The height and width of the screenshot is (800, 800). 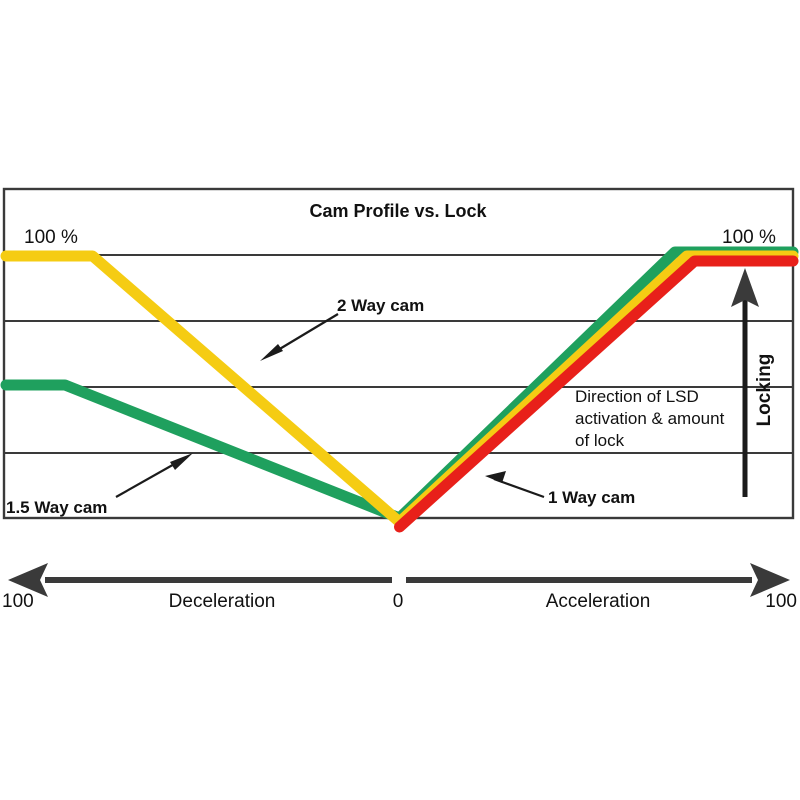 I want to click on axis-tick-center-0: 0, so click(x=398, y=601).